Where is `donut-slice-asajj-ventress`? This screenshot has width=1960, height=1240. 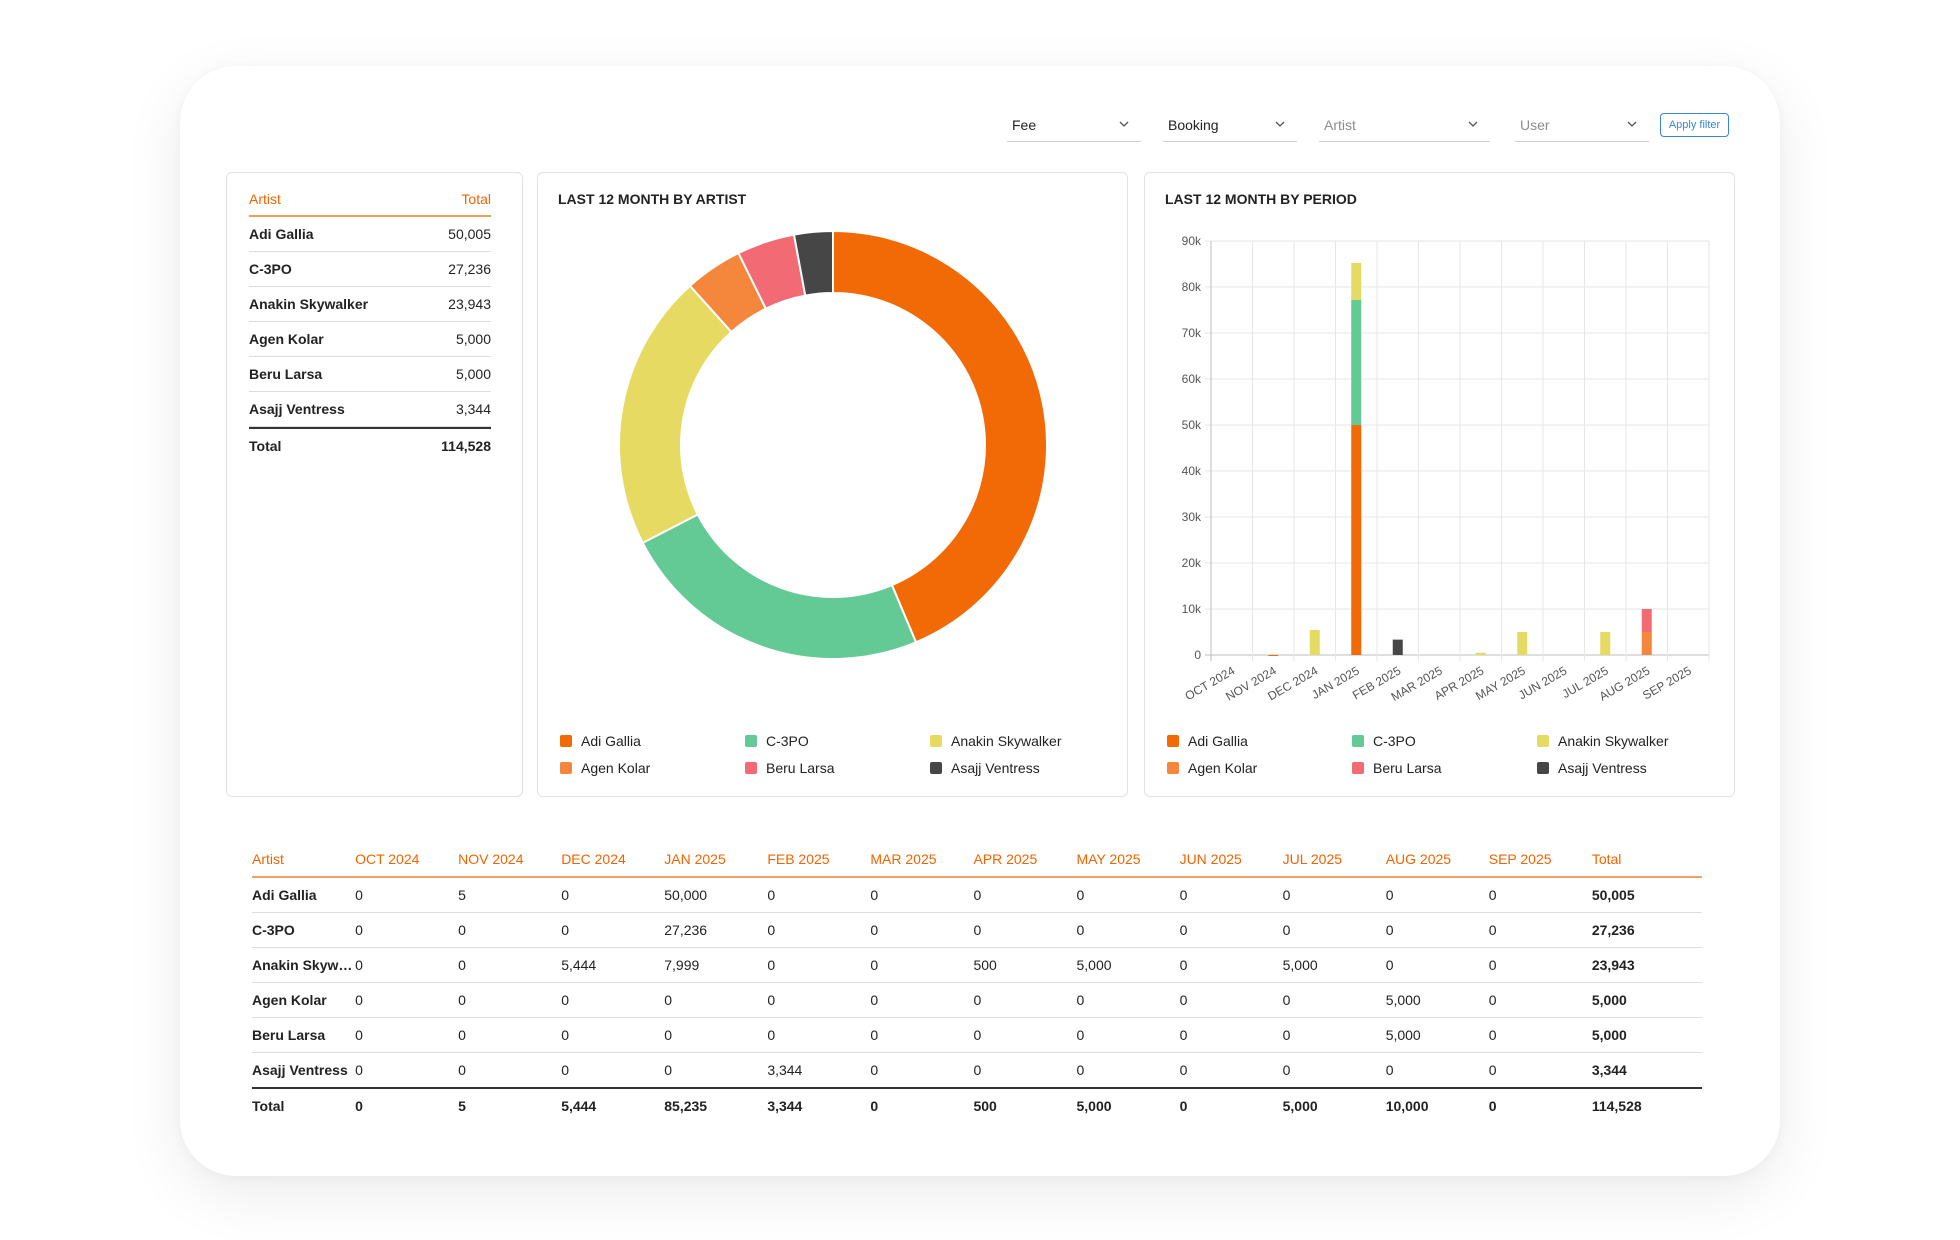
donut-slice-asajj-ventress is located at coordinates (813, 263).